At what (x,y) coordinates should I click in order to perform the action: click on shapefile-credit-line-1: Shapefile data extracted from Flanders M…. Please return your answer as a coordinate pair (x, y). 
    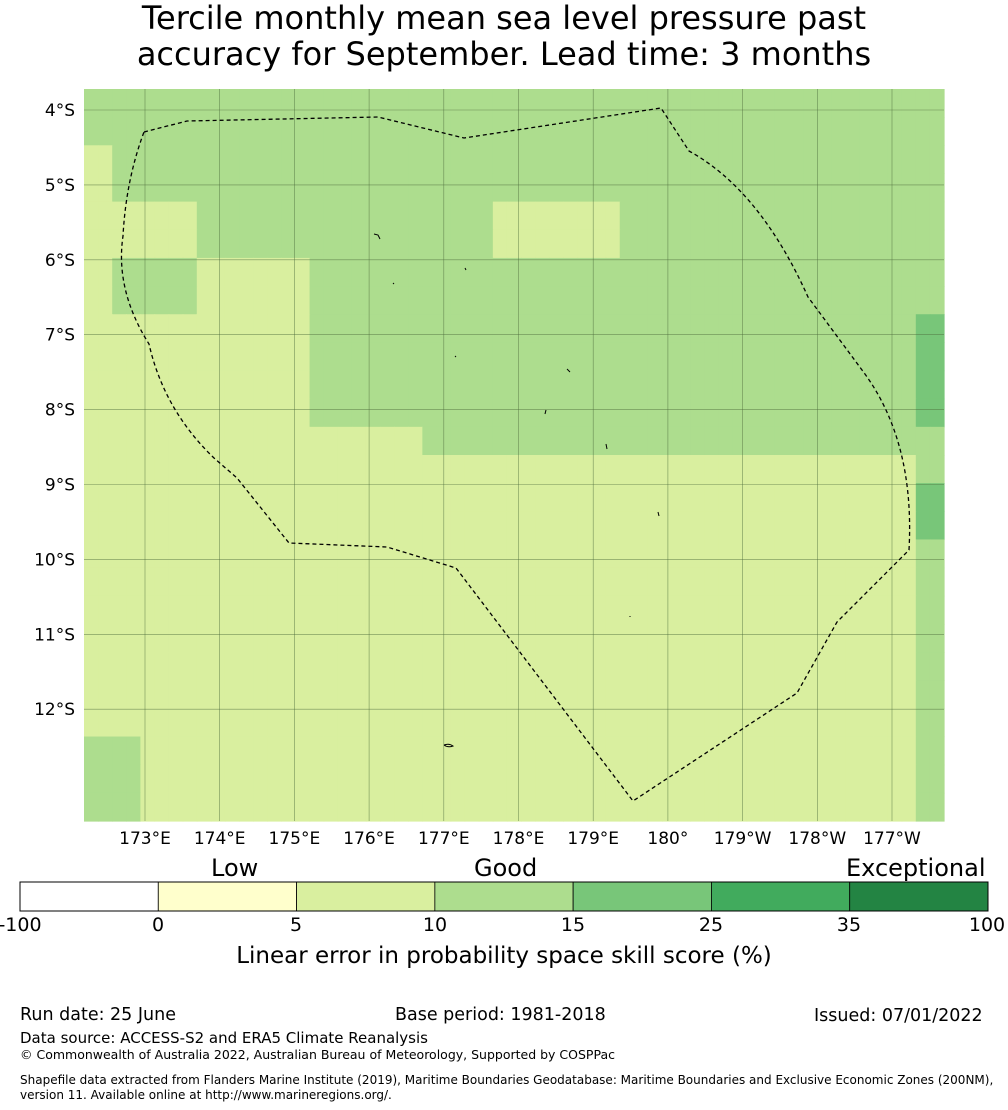
    Looking at the image, I should click on (507, 1080).